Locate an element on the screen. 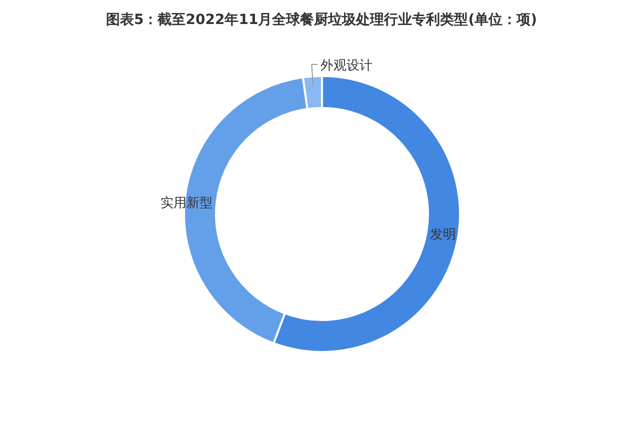  slice-label: 发明 is located at coordinates (443, 235).